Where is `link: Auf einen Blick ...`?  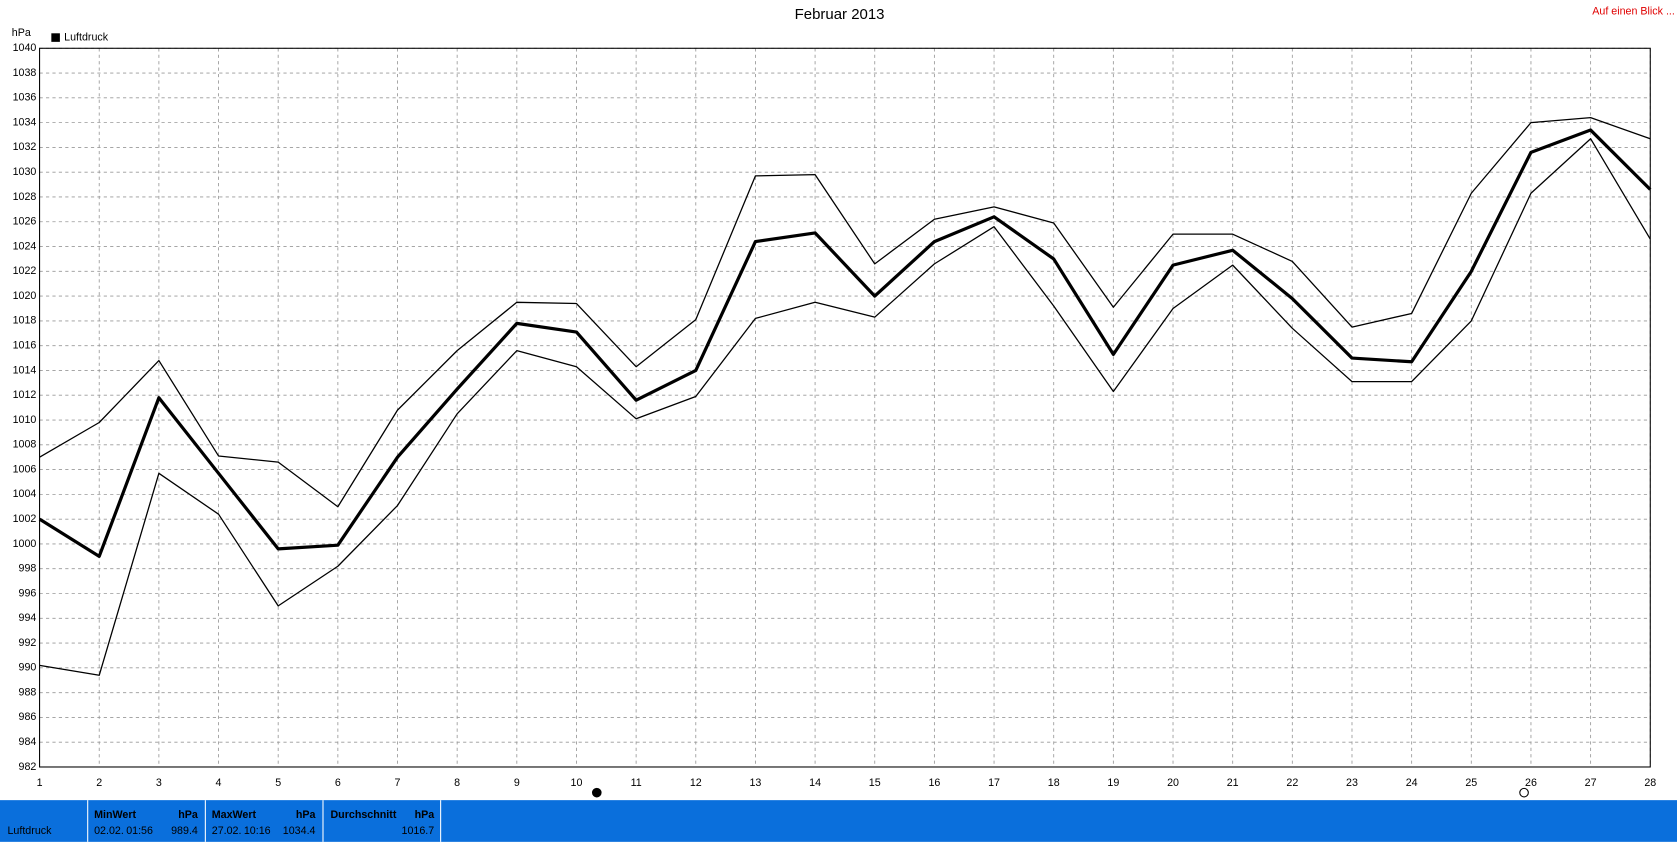 link: Auf einen Blick ... is located at coordinates (1633, 12).